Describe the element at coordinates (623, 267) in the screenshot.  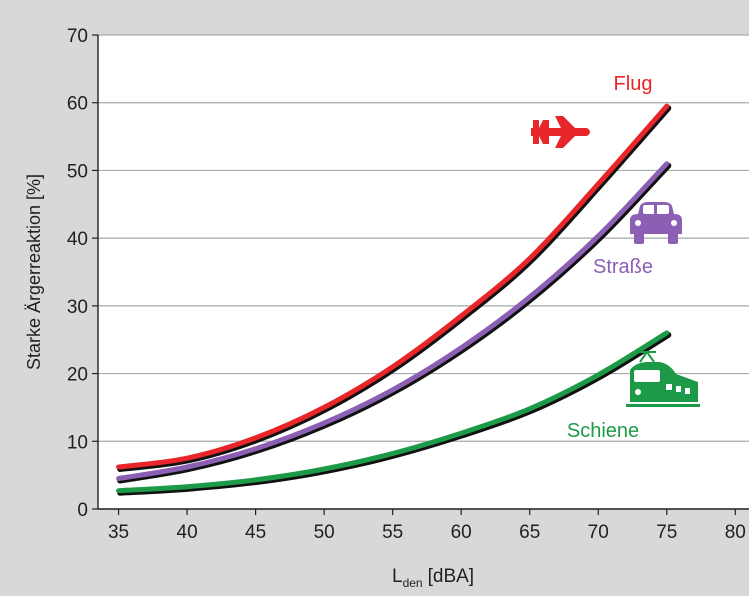
I see `series-label-strasse: Straße` at that location.